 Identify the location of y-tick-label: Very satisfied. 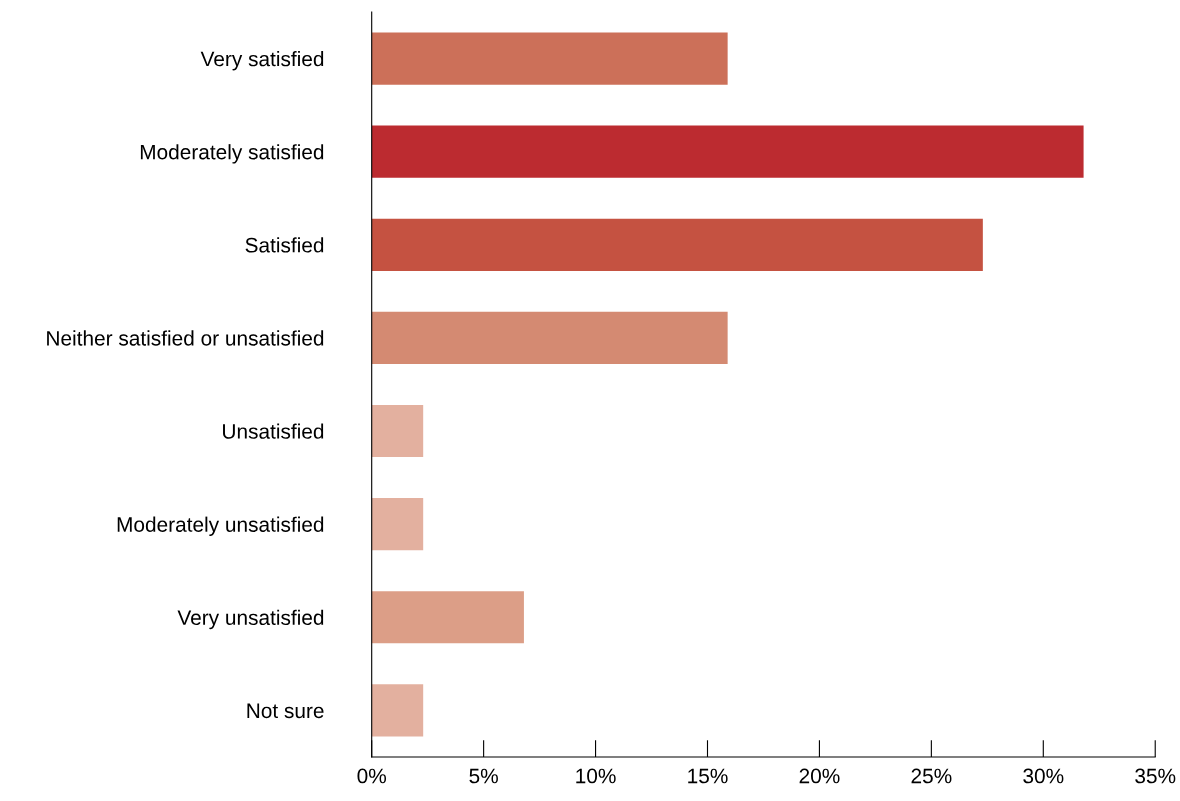
(262, 61).